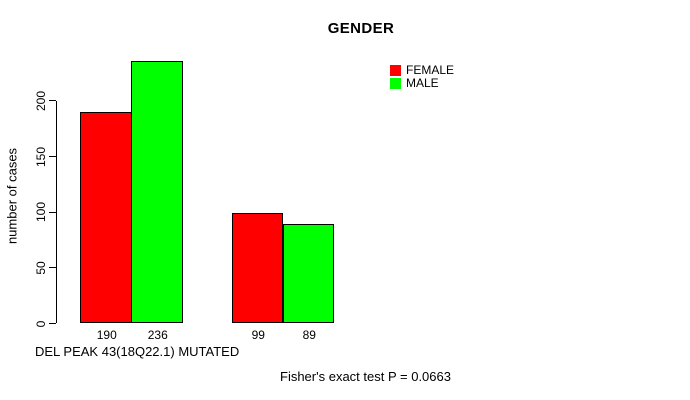 The image size is (690, 400). I want to click on y-tick-label: 0, so click(41, 323).